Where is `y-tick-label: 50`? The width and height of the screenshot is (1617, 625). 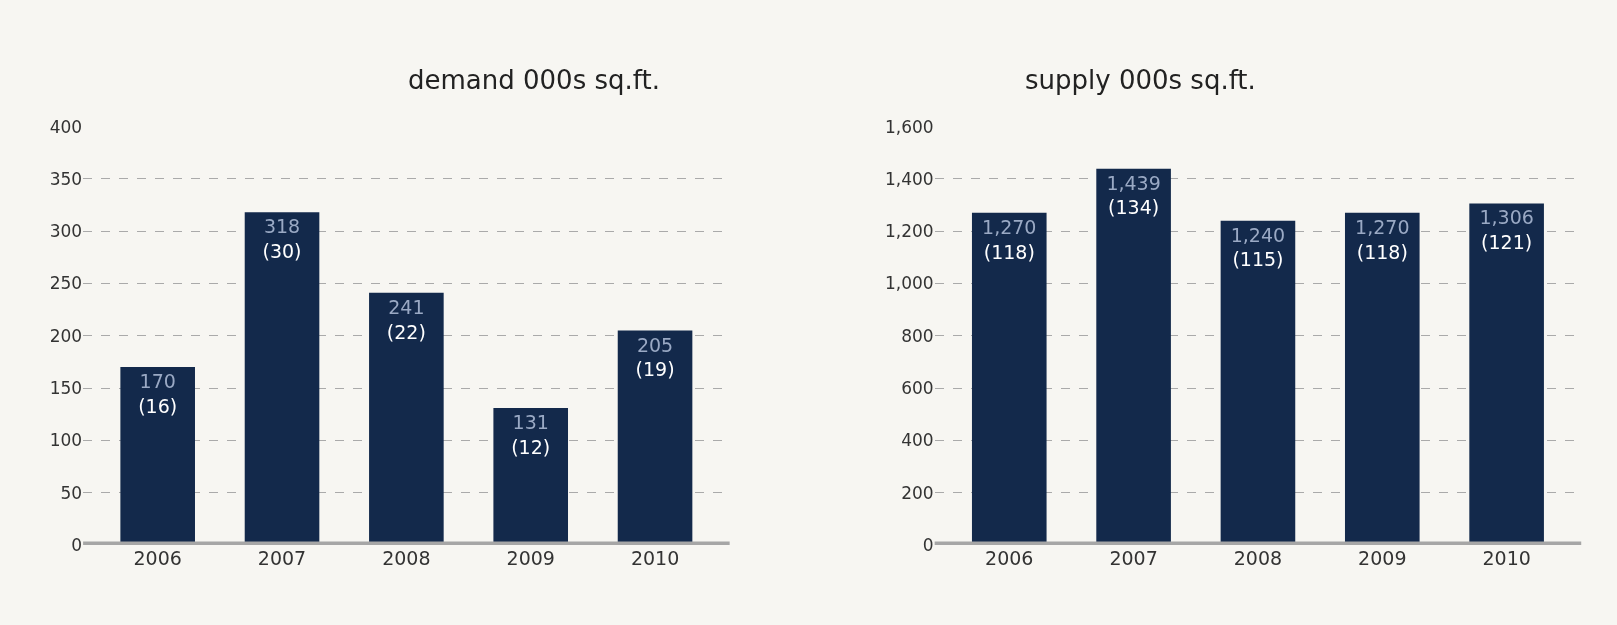 y-tick-label: 50 is located at coordinates (71, 492).